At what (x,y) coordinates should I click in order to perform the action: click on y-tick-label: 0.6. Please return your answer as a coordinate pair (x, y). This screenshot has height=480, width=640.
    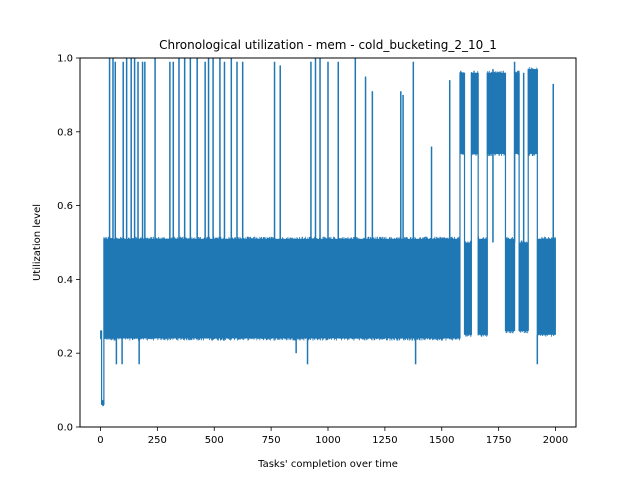
    Looking at the image, I should click on (65, 206).